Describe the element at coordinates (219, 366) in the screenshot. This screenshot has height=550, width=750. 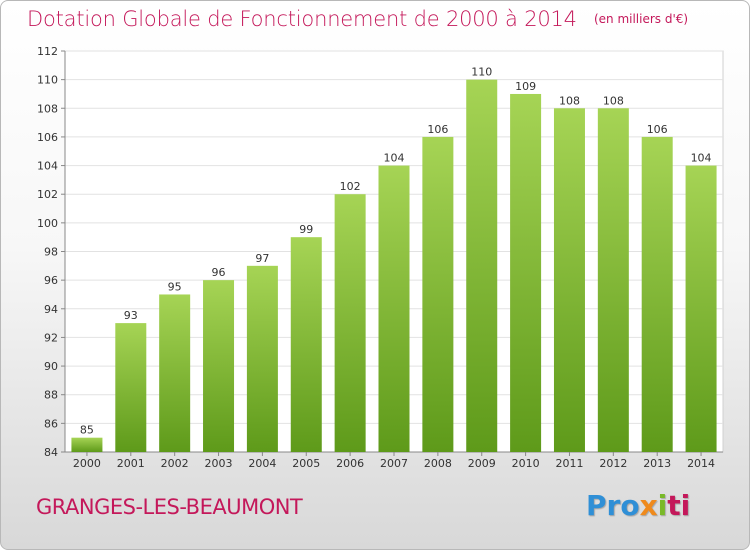
I see `bar-2003` at that location.